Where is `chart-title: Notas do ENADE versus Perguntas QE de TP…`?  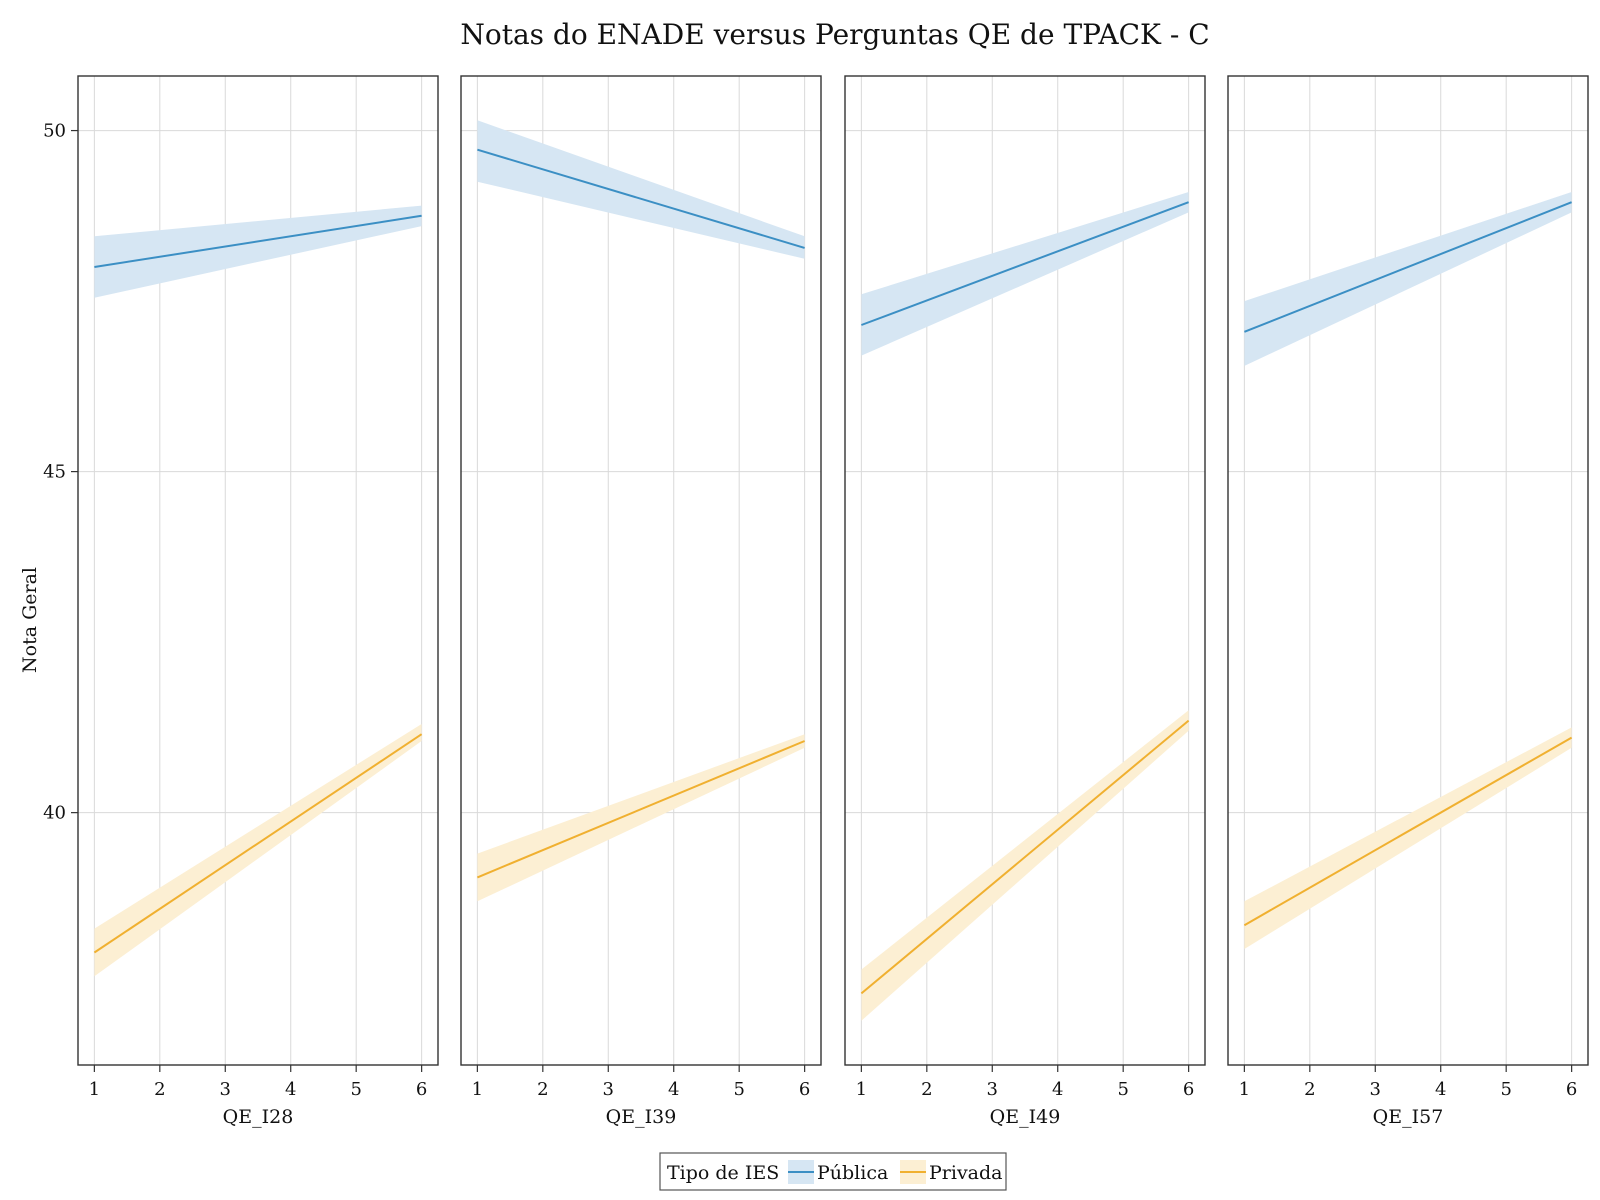
chart-title: Notas do ENADE versus Perguntas QE de TP… is located at coordinates (834, 34).